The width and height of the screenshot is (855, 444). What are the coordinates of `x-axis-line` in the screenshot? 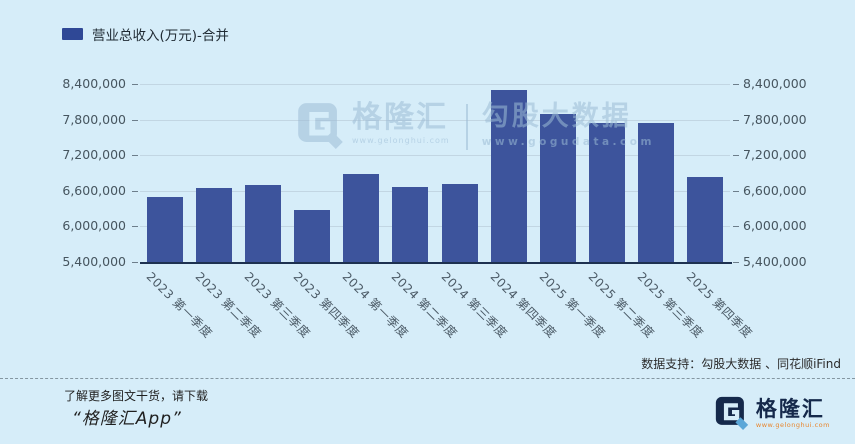 It's located at (436, 263).